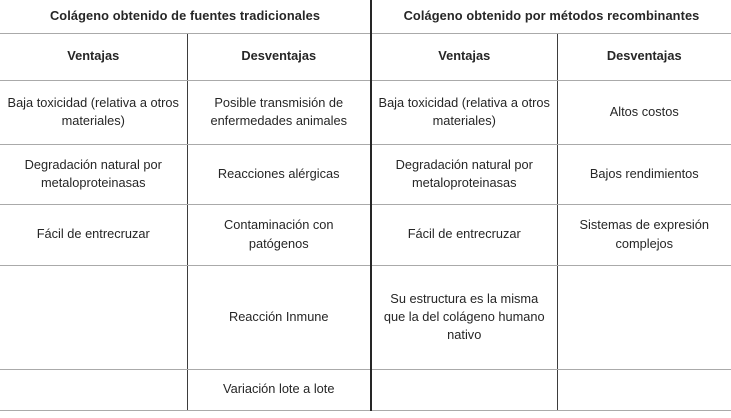 This screenshot has height=418, width=731. Describe the element at coordinates (94, 57) in the screenshot. I see `column-header-ventajas-tradicional: Ventajas` at that location.